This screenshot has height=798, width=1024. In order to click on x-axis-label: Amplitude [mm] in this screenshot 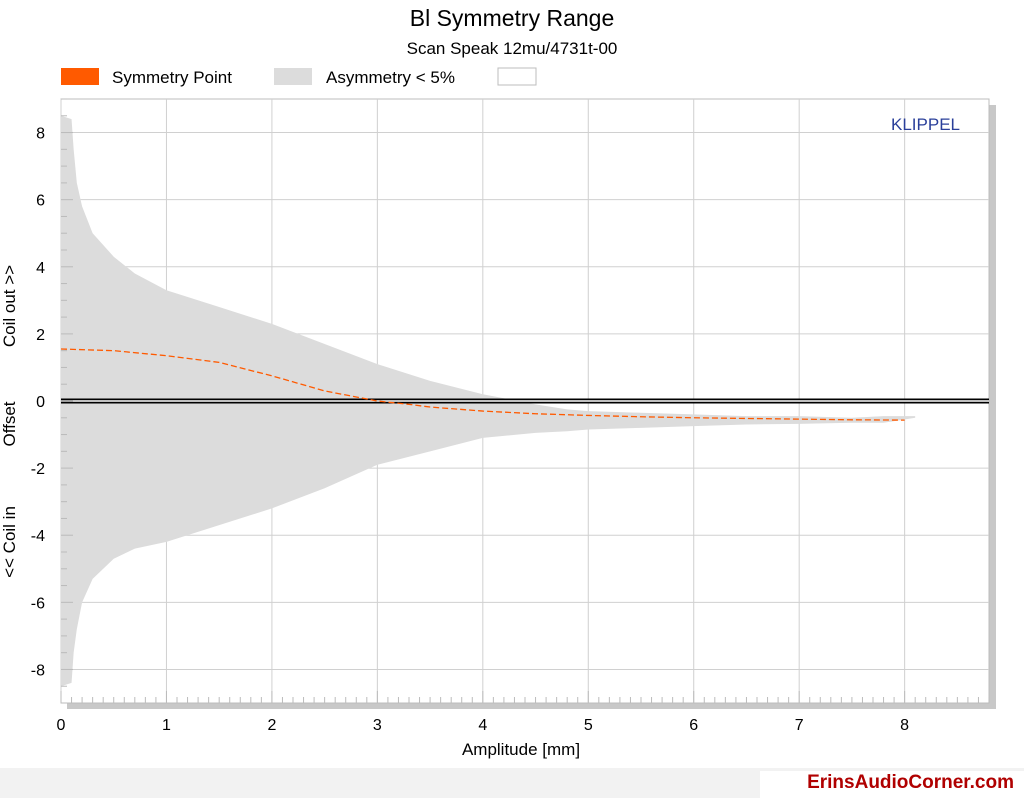, I will do `click(521, 749)`.